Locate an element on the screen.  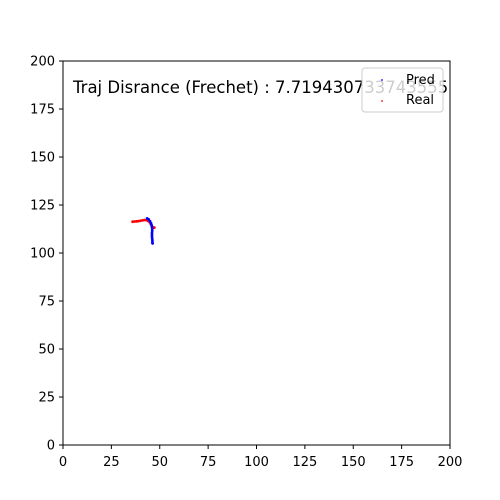
x-tick-label: 0 is located at coordinates (63, 462).